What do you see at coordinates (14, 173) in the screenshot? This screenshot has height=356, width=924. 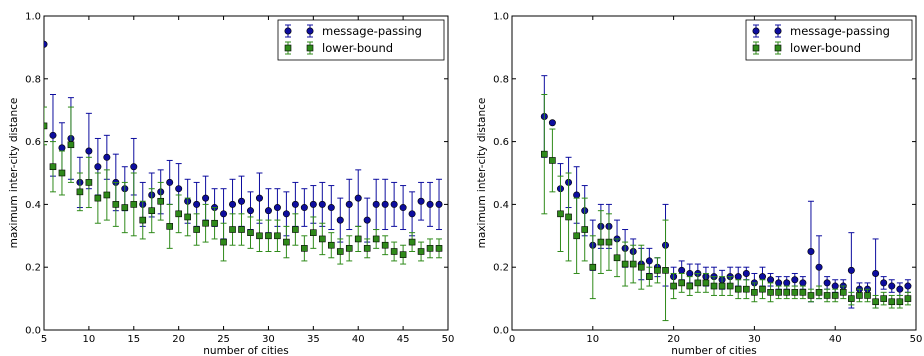 I see `y-axis-label: maximum inter-city distance` at bounding box center [14, 173].